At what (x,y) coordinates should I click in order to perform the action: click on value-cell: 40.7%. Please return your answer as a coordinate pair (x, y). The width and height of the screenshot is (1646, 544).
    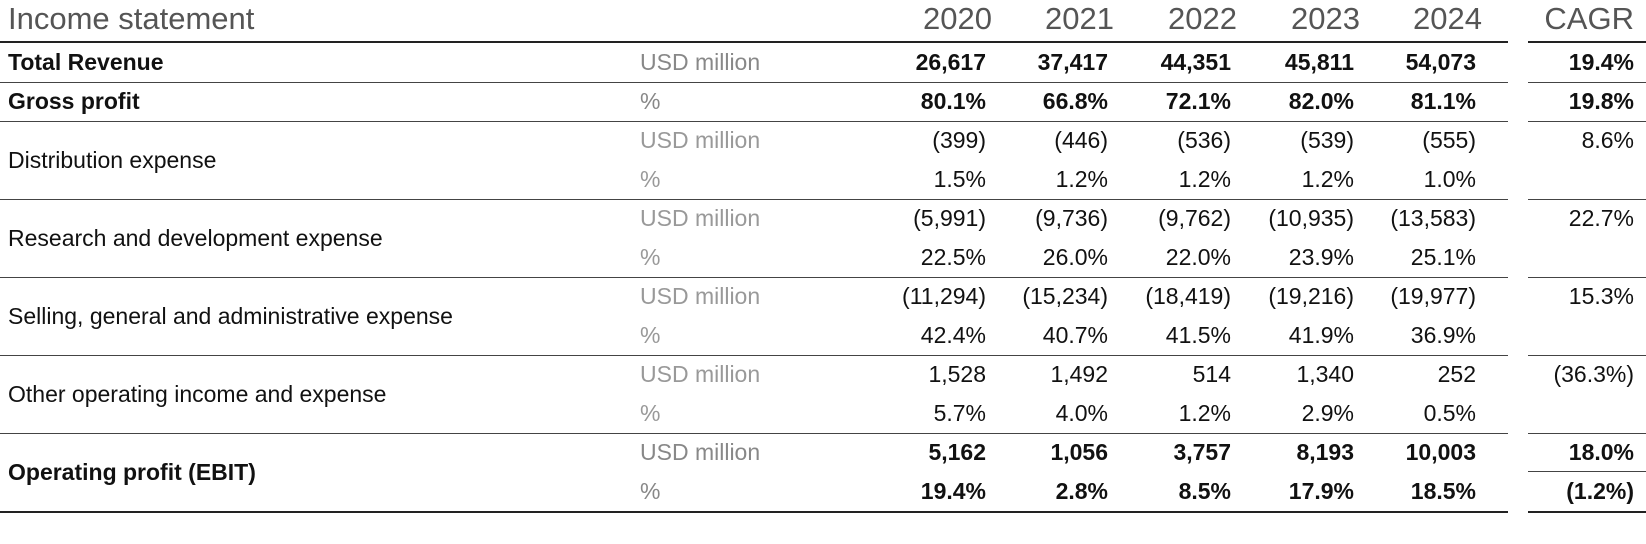
    Looking at the image, I should click on (1075, 335).